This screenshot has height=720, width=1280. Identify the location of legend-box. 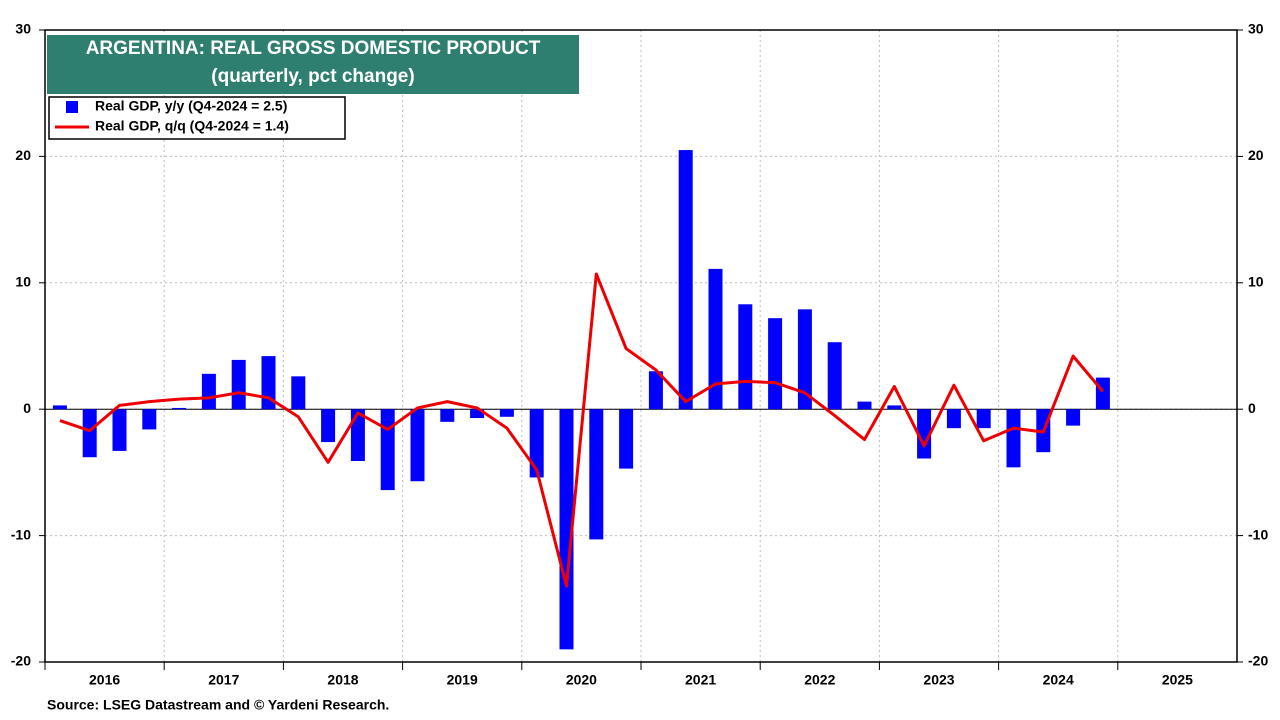
(197, 118).